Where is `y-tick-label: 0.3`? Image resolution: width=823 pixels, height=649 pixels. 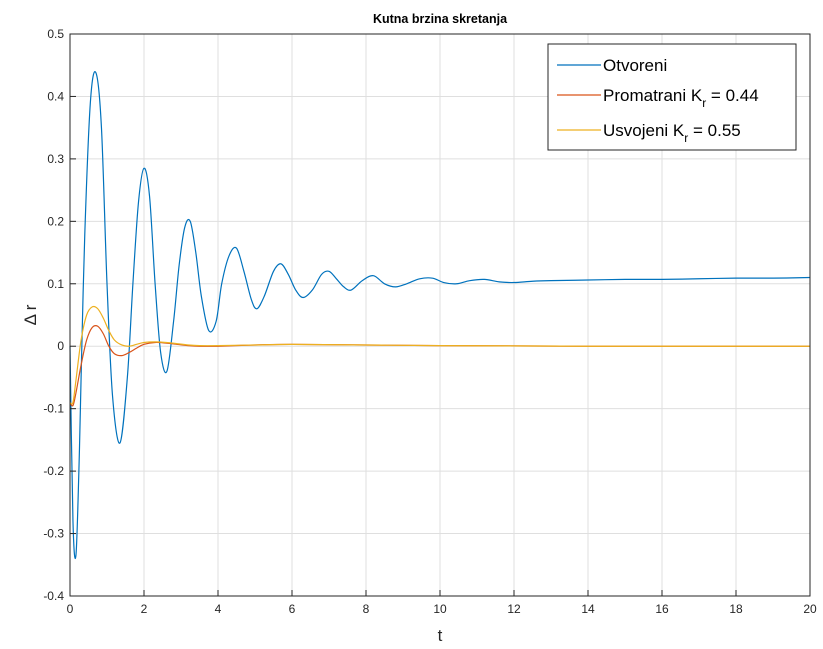 y-tick-label: 0.3 is located at coordinates (55, 159).